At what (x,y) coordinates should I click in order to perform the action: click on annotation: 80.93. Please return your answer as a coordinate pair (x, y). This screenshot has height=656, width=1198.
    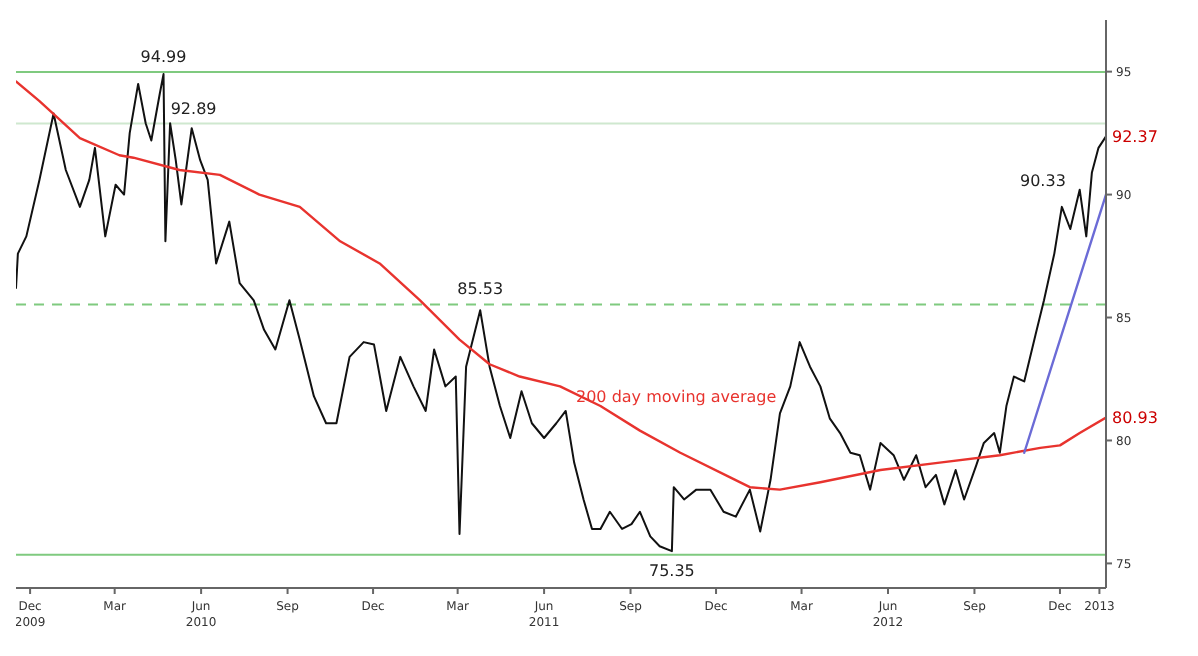
    Looking at the image, I should click on (1135, 418).